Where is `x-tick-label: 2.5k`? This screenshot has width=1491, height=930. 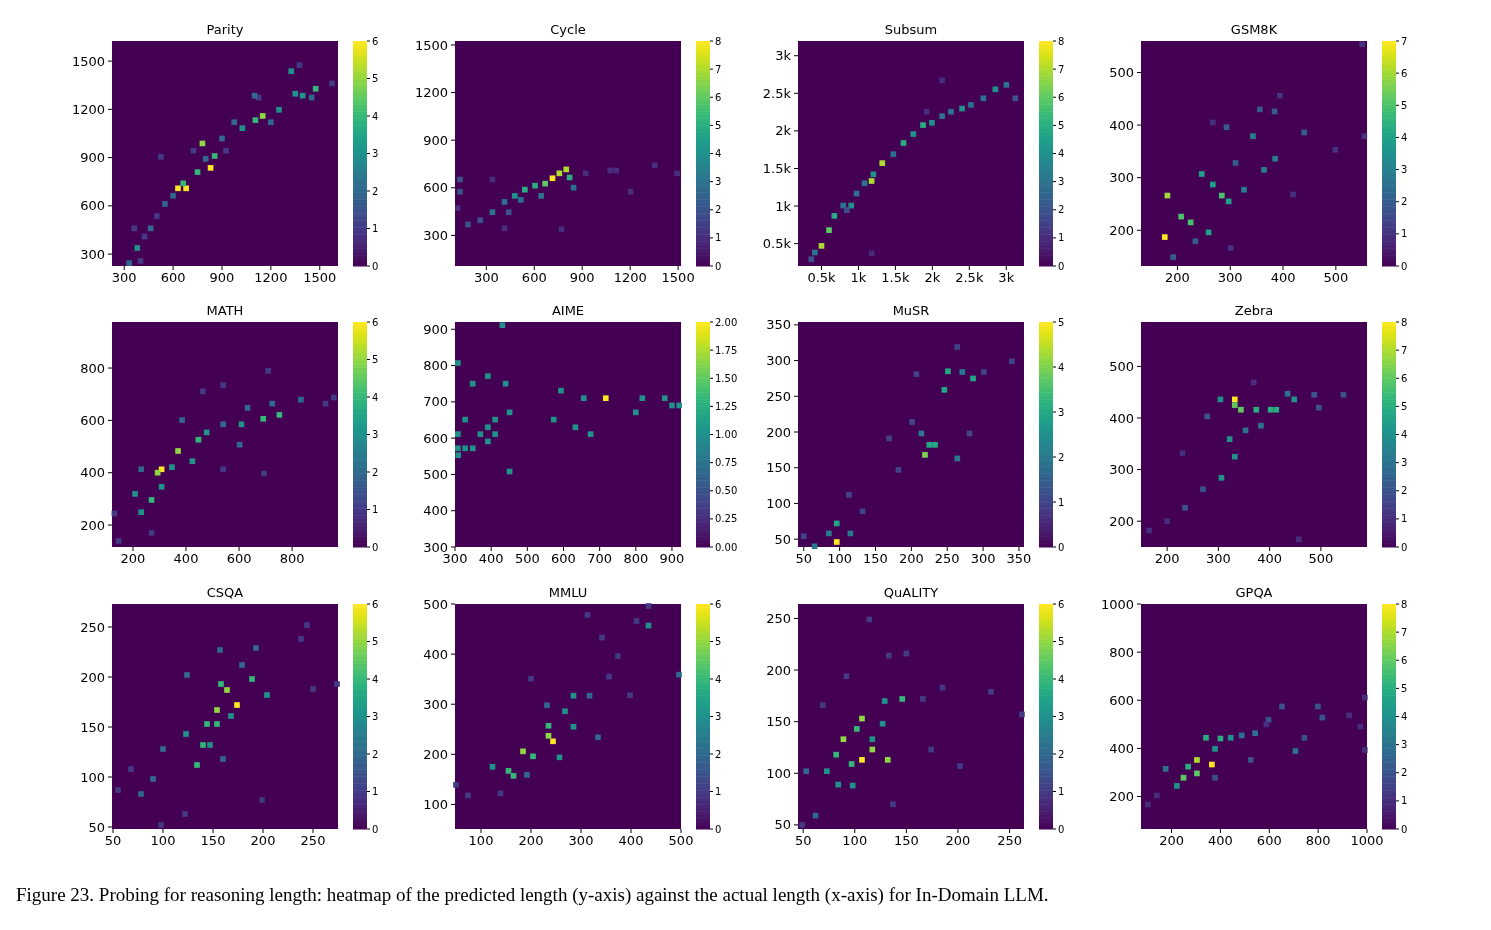
x-tick-label: 2.5k is located at coordinates (969, 277).